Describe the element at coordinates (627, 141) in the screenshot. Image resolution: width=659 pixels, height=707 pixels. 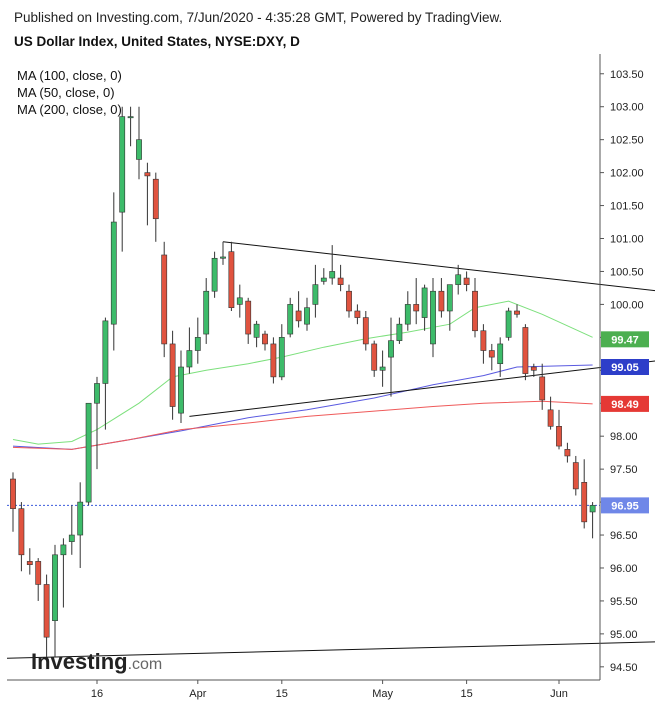
I see `y-tick-label: 102.50` at that location.